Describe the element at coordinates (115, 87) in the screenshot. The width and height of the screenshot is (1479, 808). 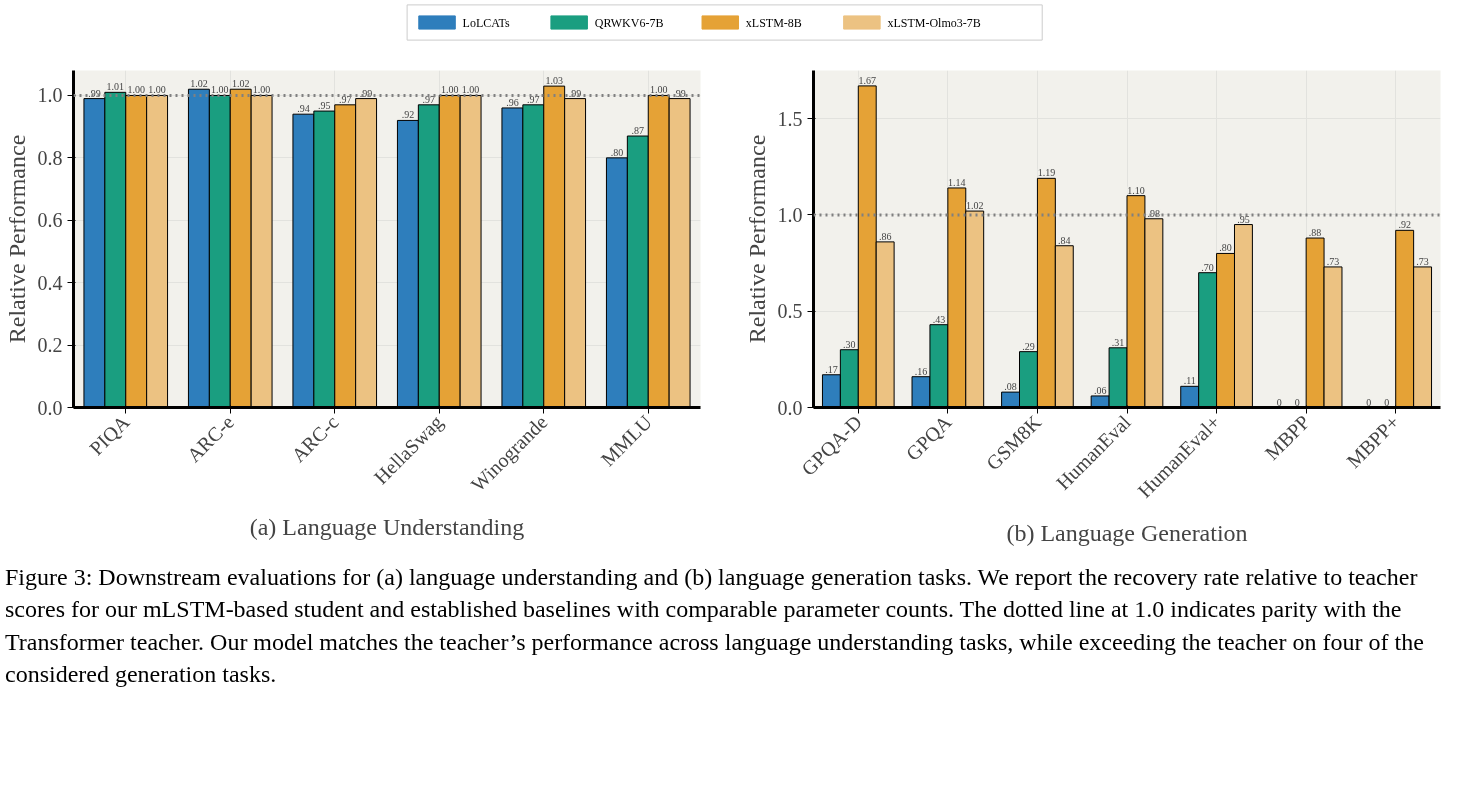
I see `data-label: 1.01` at that location.